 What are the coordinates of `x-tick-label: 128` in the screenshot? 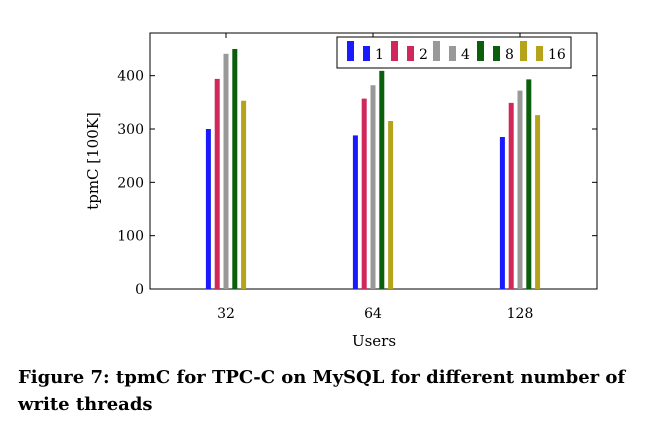 It's located at (520, 314).